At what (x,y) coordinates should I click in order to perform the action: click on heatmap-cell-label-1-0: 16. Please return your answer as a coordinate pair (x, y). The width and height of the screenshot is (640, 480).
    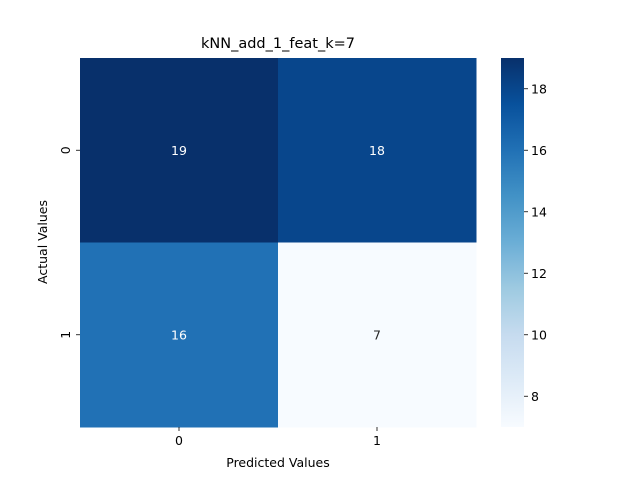
    Looking at the image, I should click on (179, 334).